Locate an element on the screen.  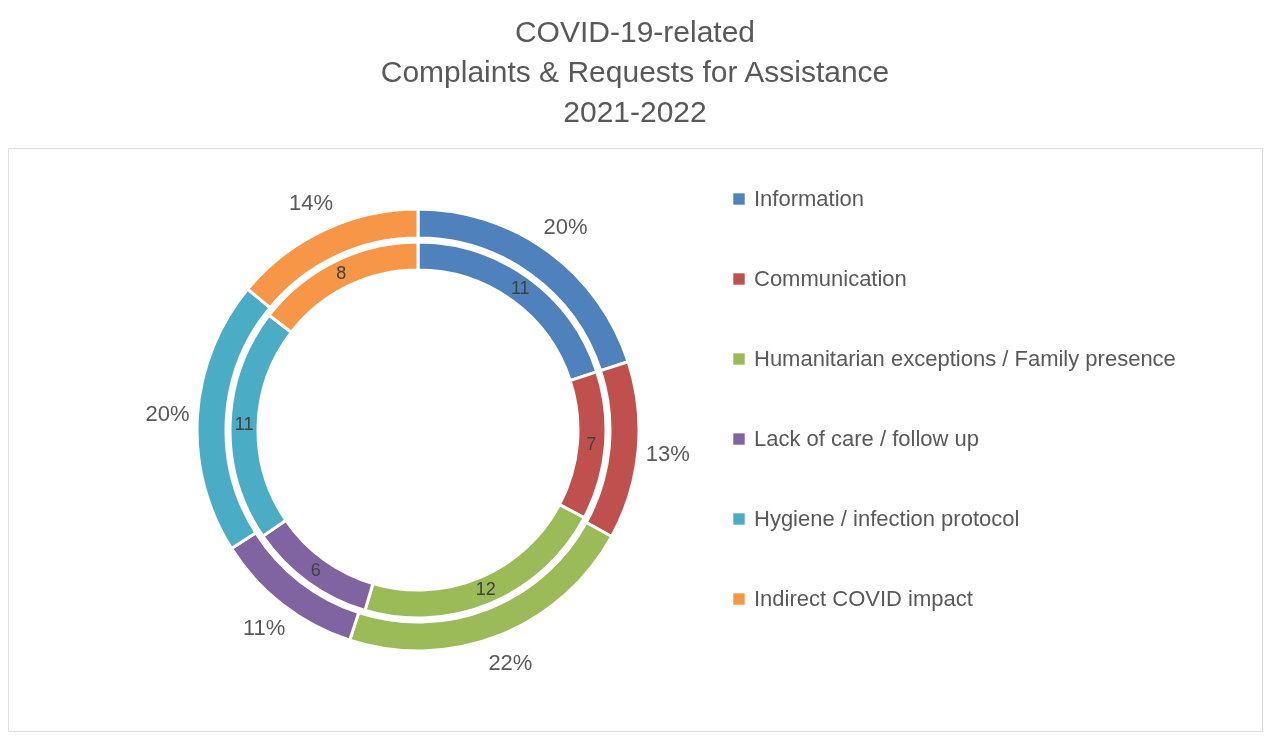
data-label: 8 is located at coordinates (341, 272).